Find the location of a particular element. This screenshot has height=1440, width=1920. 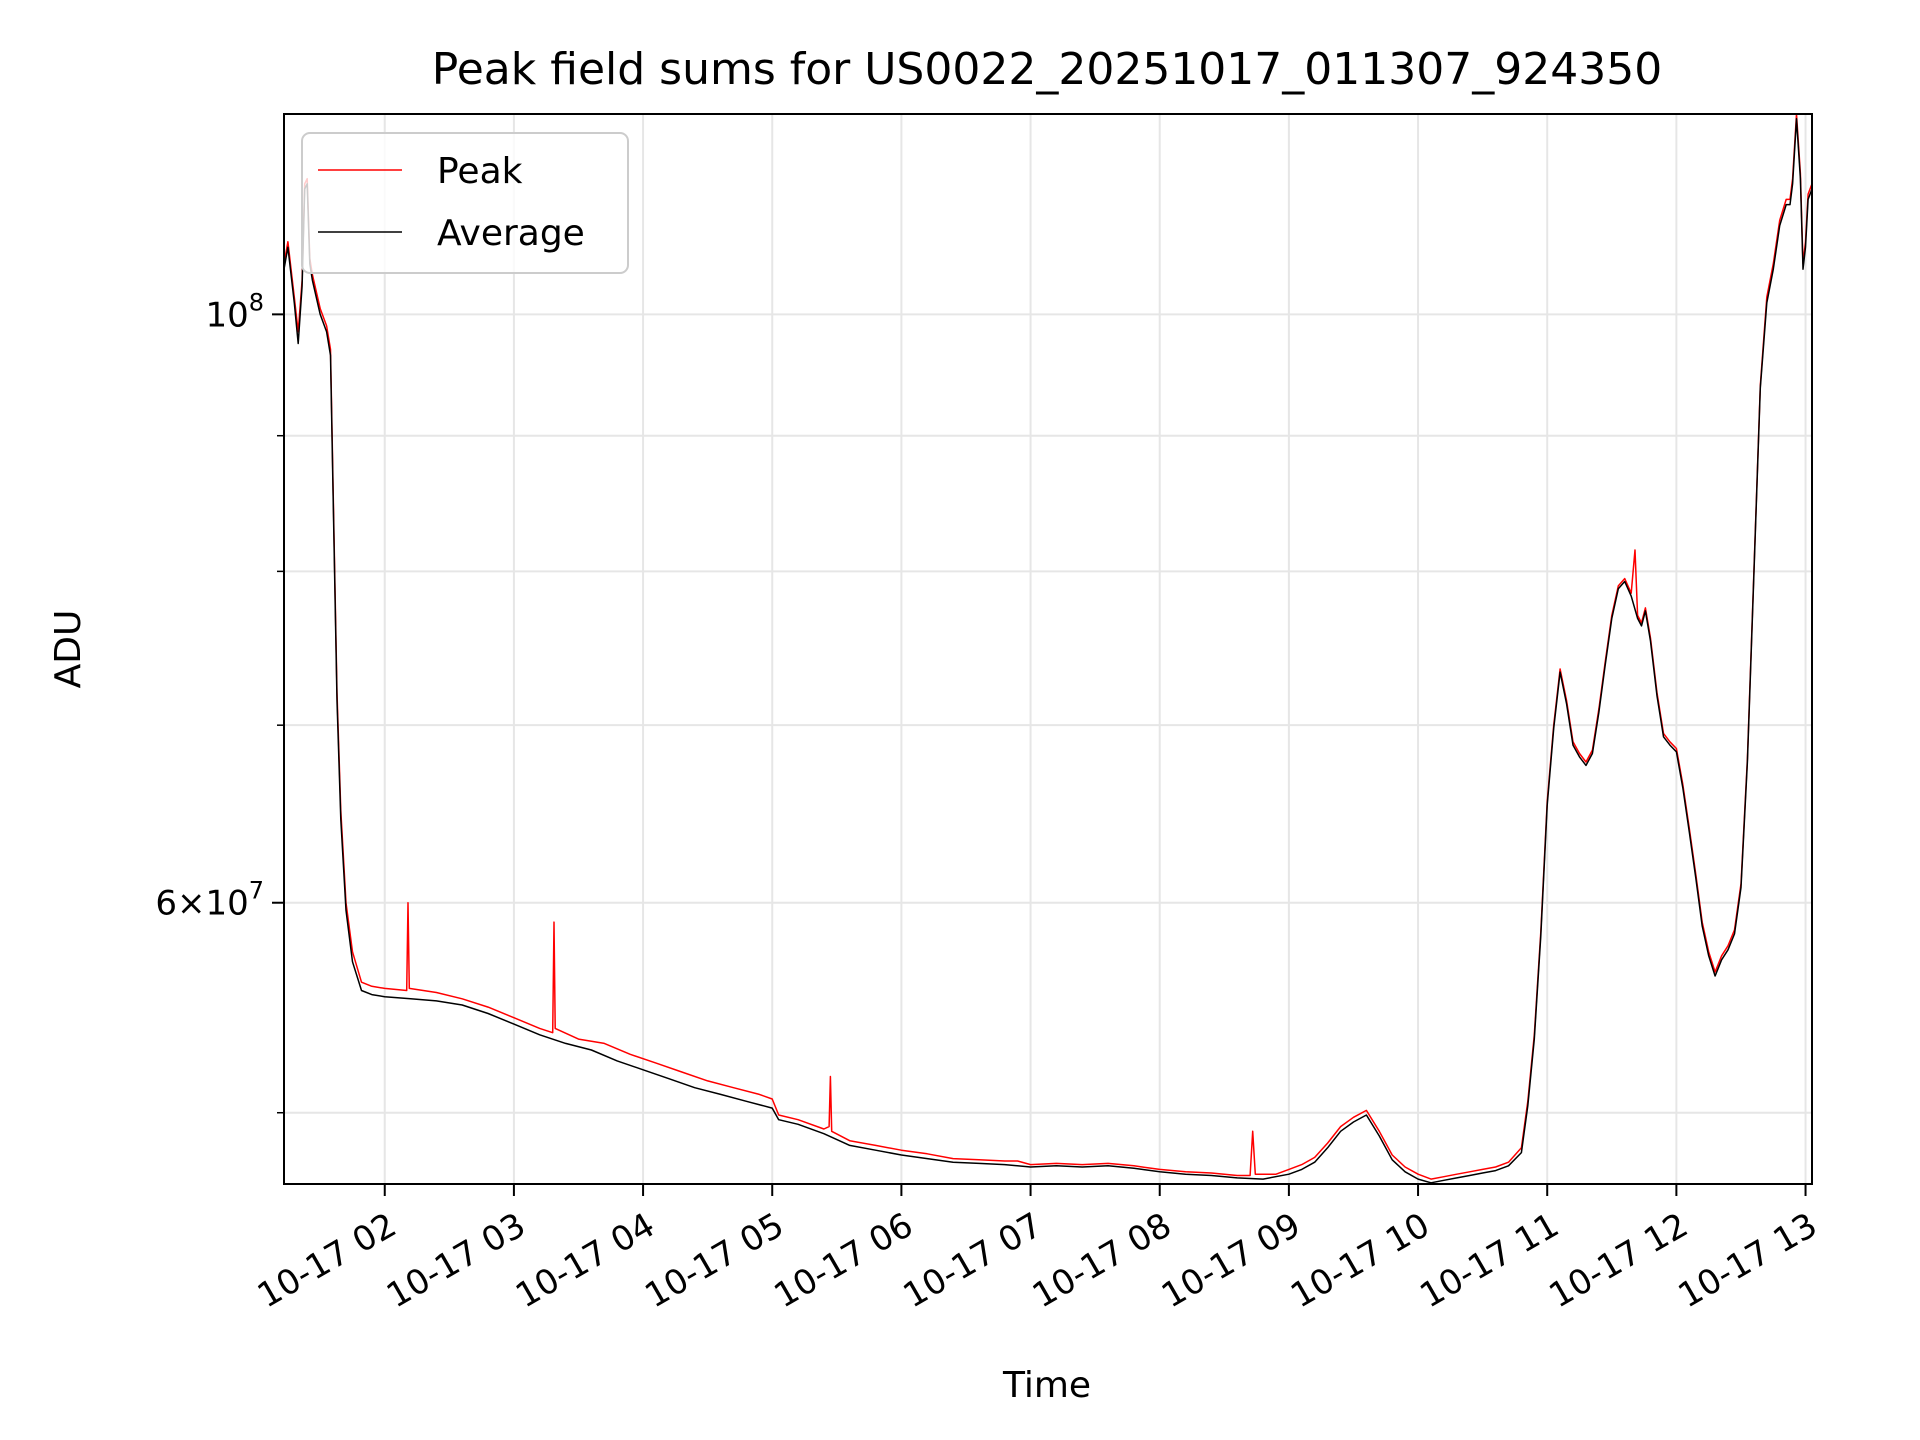

y-tick-label: 6×107 is located at coordinates (209, 900).